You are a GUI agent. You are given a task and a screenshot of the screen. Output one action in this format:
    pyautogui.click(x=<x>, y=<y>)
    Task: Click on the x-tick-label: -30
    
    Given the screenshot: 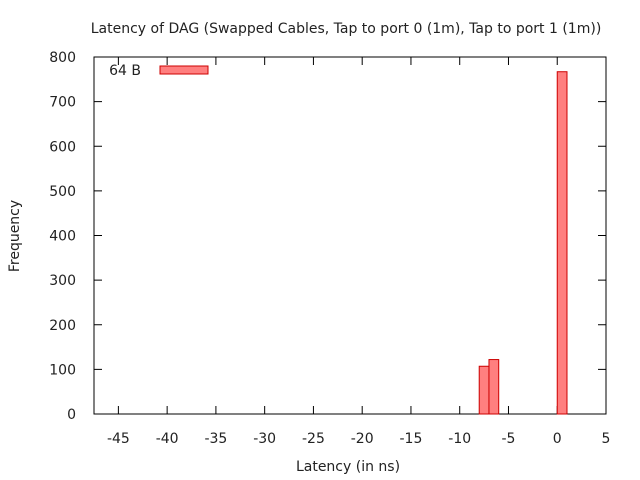 What is the action you would take?
    pyautogui.click(x=264, y=439)
    